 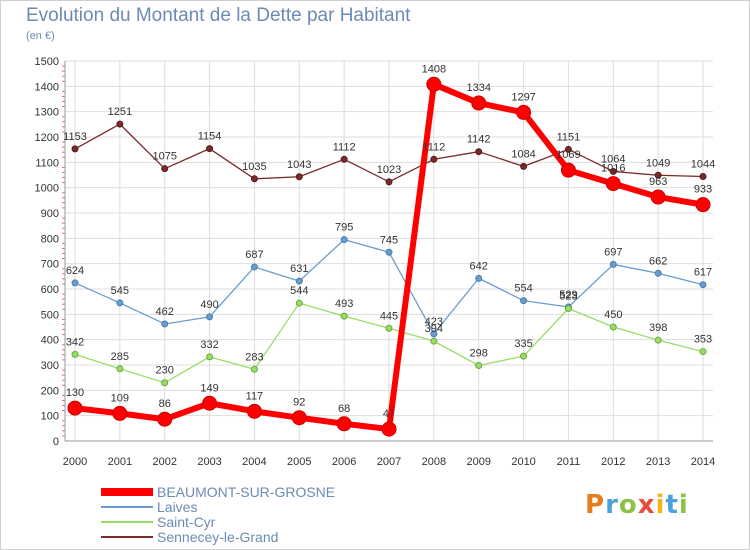 I want to click on legend-label: BEAUMONT-SUR-GROSNE, so click(x=246, y=492).